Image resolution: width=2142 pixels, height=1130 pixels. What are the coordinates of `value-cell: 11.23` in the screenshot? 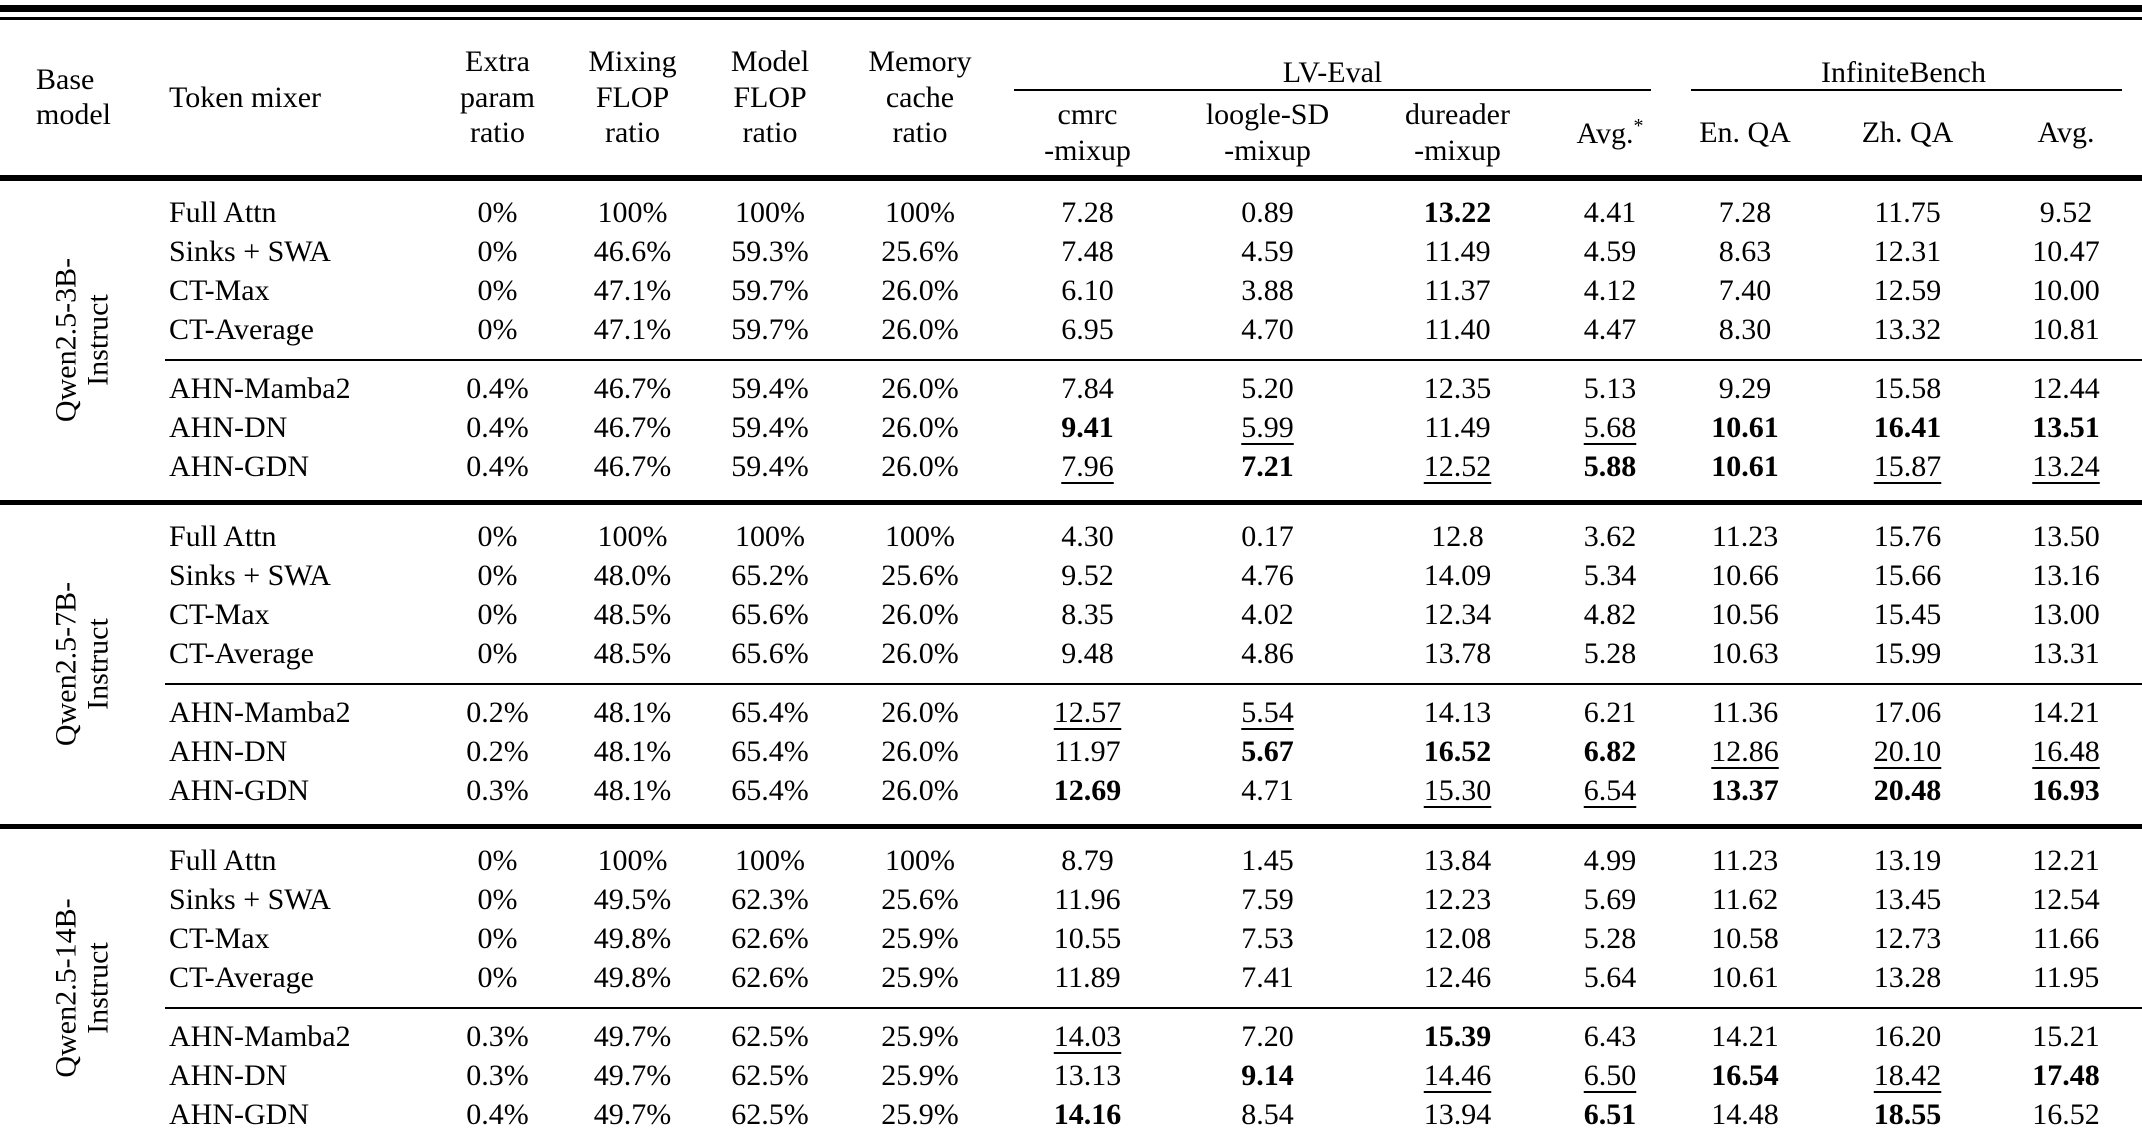 It's located at (1745, 852).